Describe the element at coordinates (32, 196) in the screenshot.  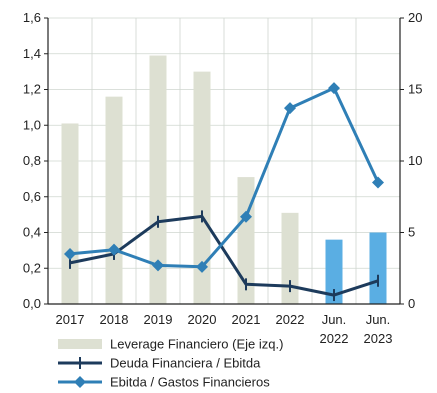
I see `y-left-tick-label: 0,6` at that location.